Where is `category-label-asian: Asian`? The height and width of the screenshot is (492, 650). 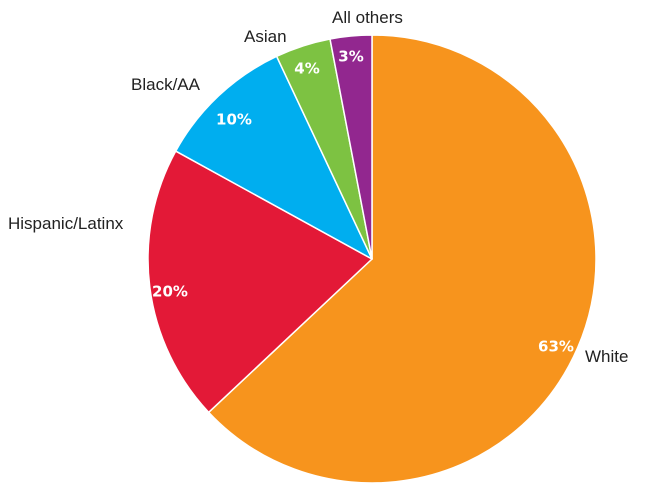
category-label-asian: Asian is located at coordinates (265, 36).